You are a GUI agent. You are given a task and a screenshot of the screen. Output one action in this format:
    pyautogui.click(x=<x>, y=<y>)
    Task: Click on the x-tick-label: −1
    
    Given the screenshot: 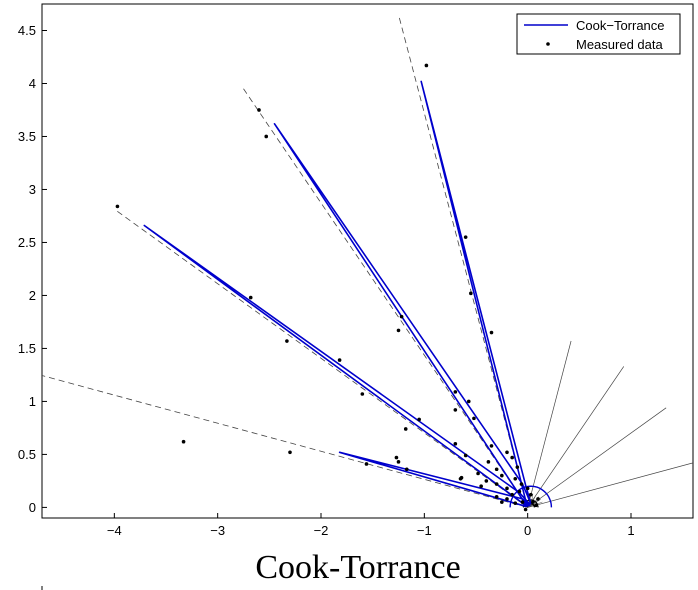 What is the action you would take?
    pyautogui.click(x=424, y=530)
    